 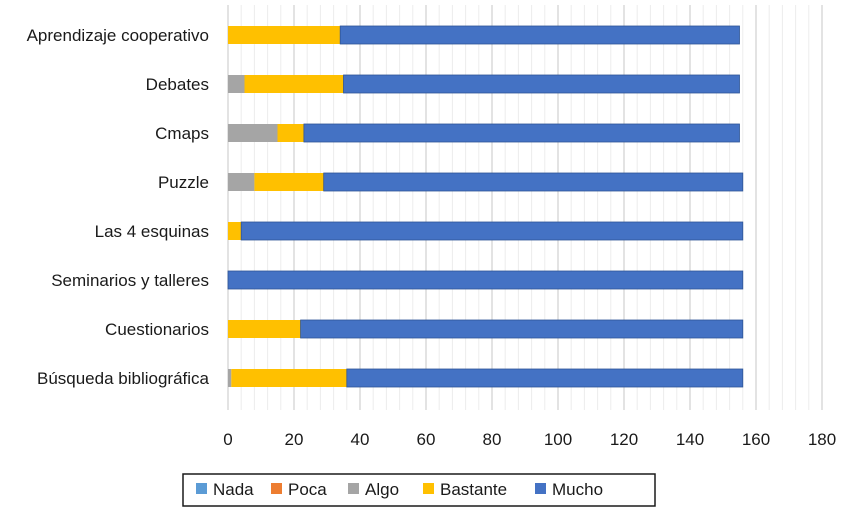 What do you see at coordinates (307, 489) in the screenshot?
I see `legend-label: Poca` at bounding box center [307, 489].